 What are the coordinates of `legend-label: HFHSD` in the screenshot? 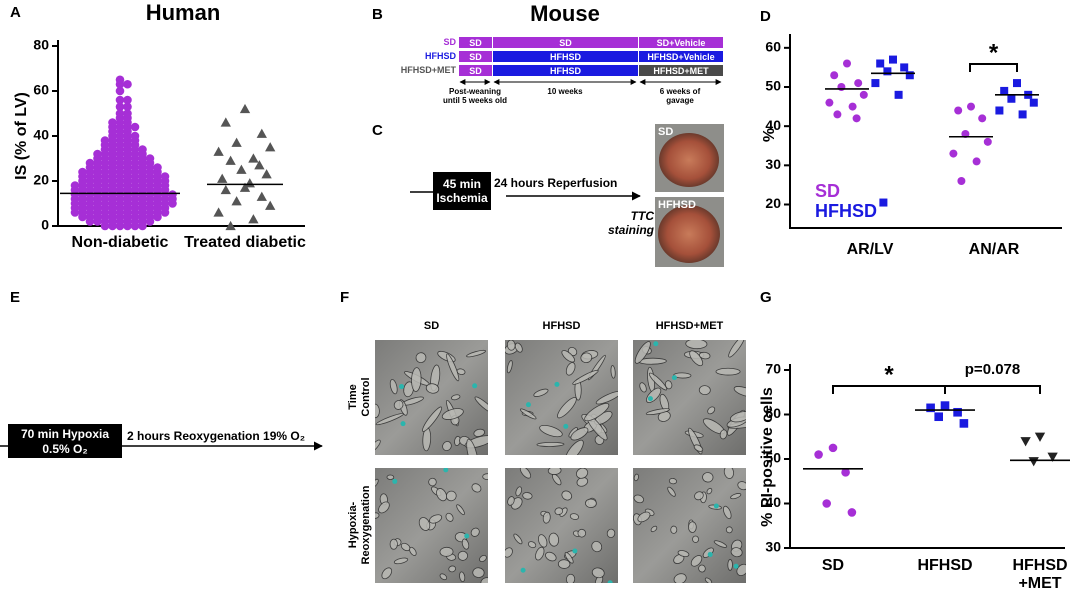 It's located at (846, 211).